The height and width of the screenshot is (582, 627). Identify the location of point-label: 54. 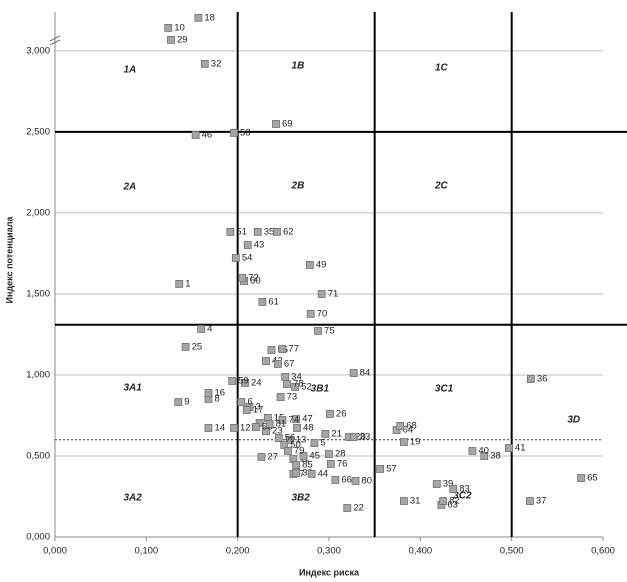
(247, 257).